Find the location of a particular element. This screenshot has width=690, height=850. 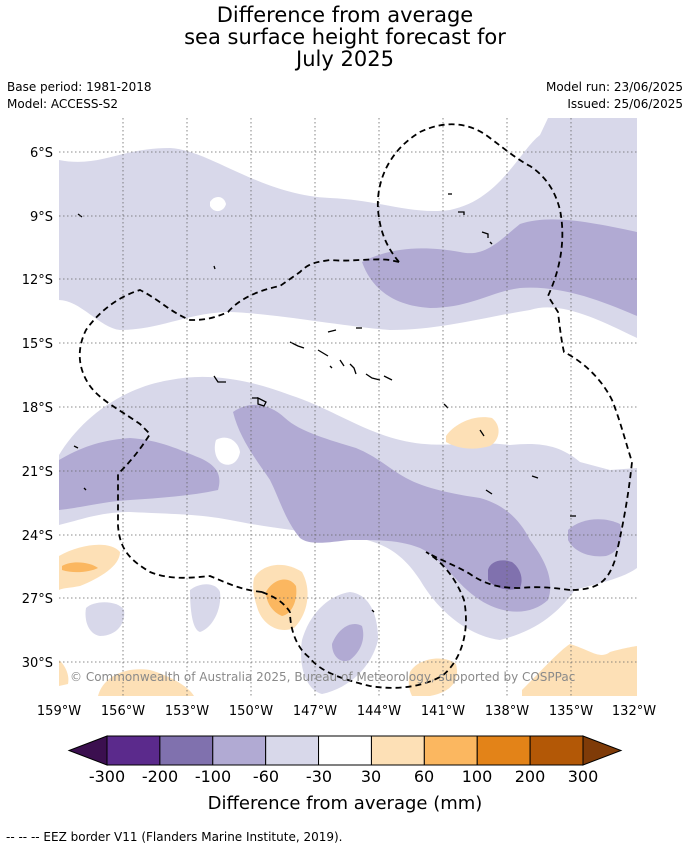

lat-label: 12°S is located at coordinates (37, 280).